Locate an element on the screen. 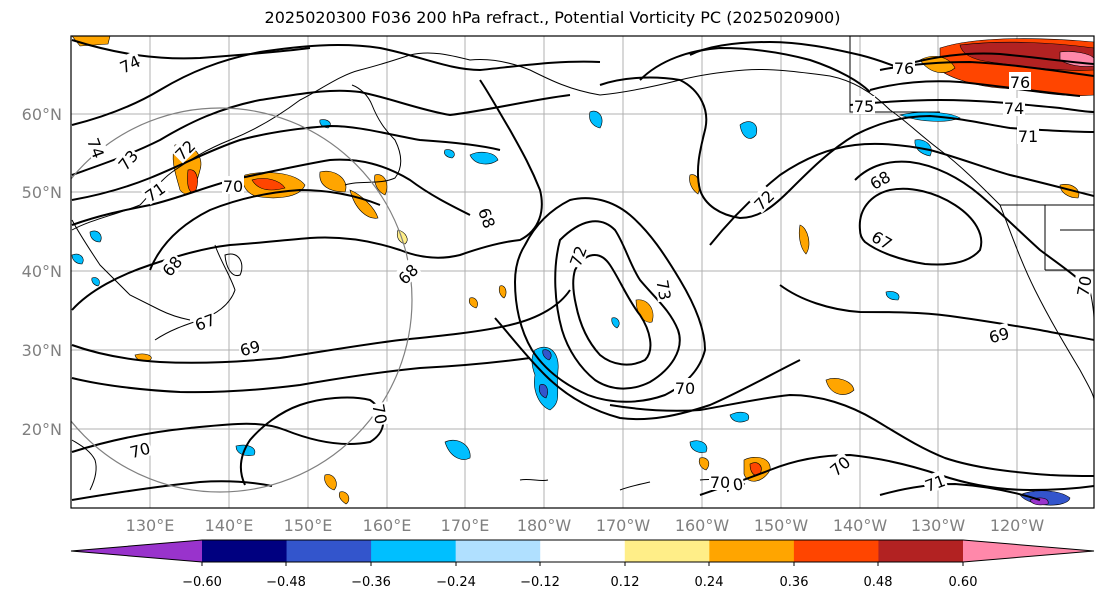 The width and height of the screenshot is (1105, 601). lat-label: 30°N is located at coordinates (42, 350).